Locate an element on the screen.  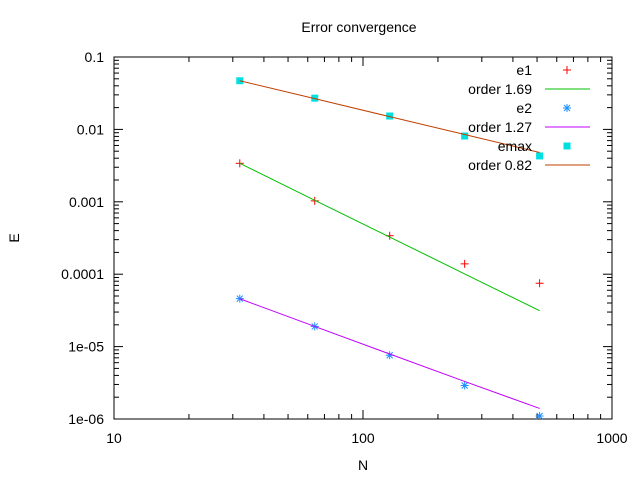
y-axis-label: E is located at coordinates (14, 237).